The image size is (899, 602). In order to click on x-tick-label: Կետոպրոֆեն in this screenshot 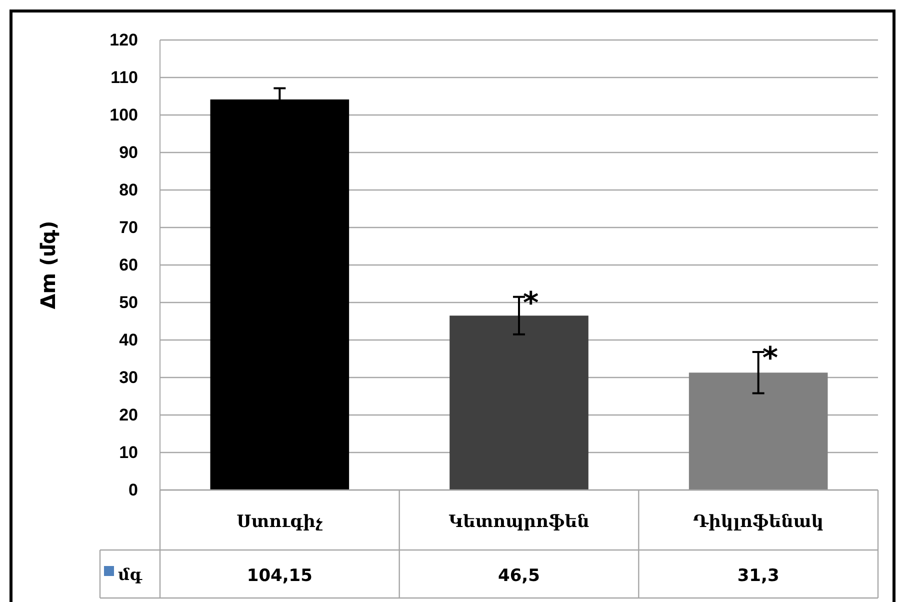, I will do `click(519, 522)`.